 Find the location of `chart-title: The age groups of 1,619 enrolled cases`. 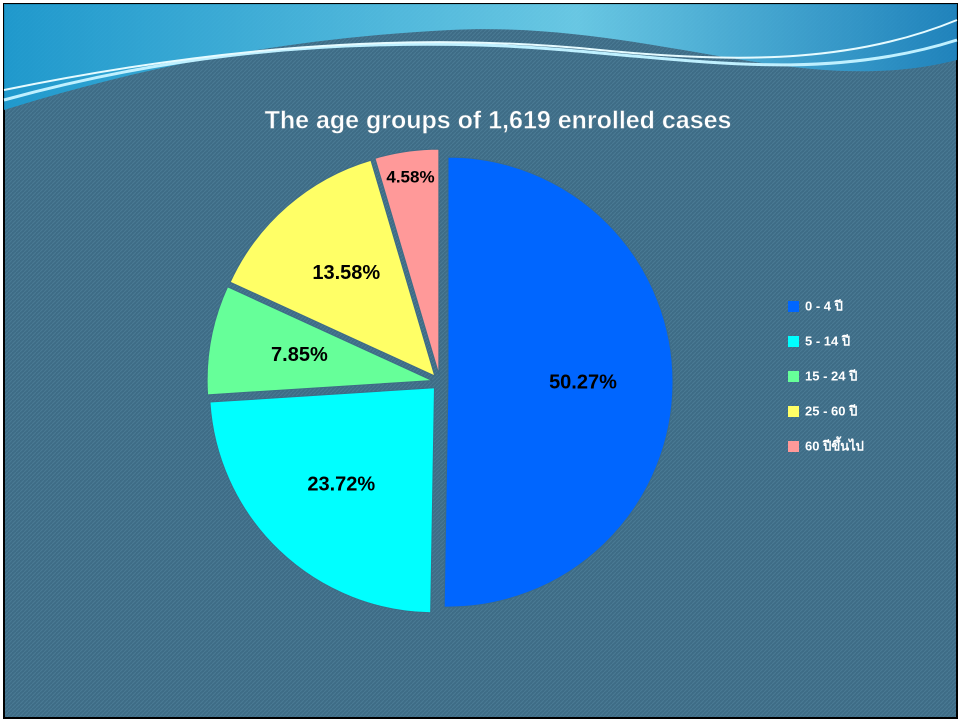

chart-title: The age groups of 1,619 enrolled cases is located at coordinates (498, 121).